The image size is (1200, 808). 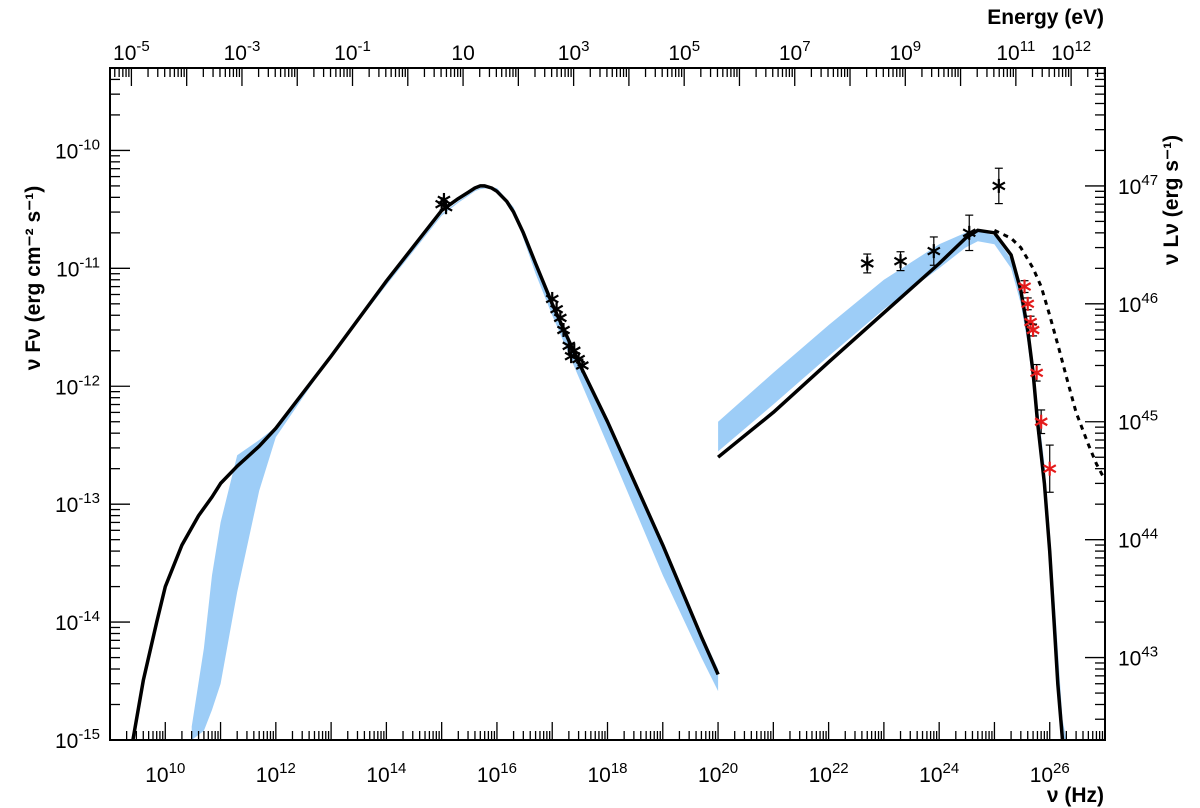 What do you see at coordinates (1138, 421) in the screenshot?
I see `y2-tick-label: 1045` at bounding box center [1138, 421].